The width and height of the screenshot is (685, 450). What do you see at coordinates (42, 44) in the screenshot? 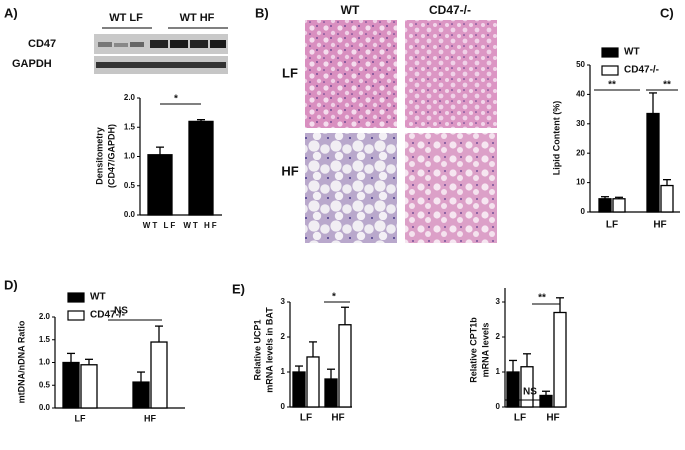
I see `band-label: CD47` at bounding box center [42, 44].